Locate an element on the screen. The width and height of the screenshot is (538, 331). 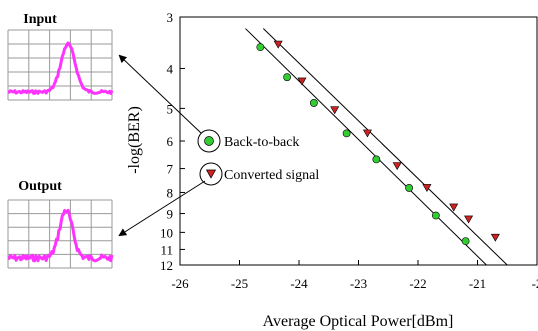
y-tick-label: 4 is located at coordinates (170, 68).